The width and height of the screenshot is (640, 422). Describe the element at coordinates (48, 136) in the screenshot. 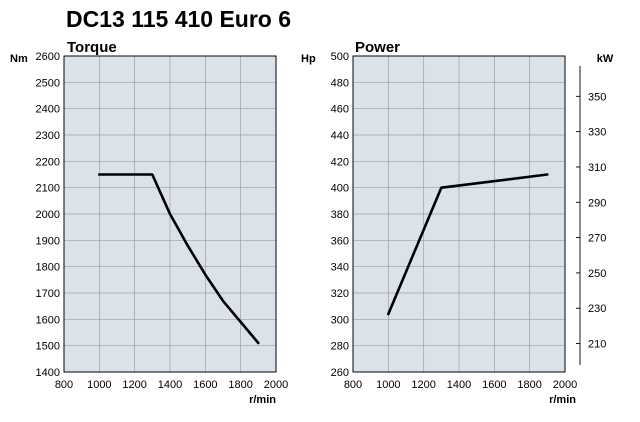

I see `torque-y-tick-label: 2300` at that location.